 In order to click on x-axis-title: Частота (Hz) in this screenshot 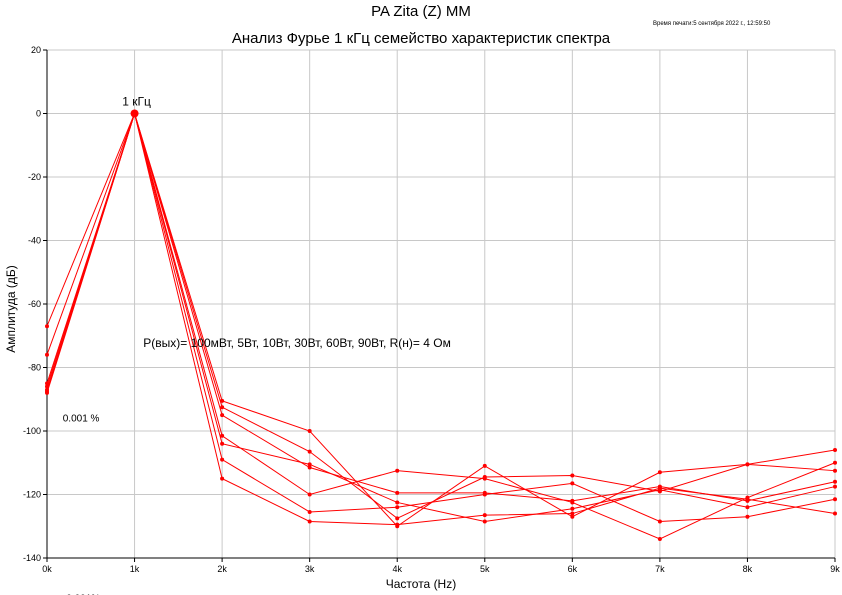, I will do `click(421, 584)`.